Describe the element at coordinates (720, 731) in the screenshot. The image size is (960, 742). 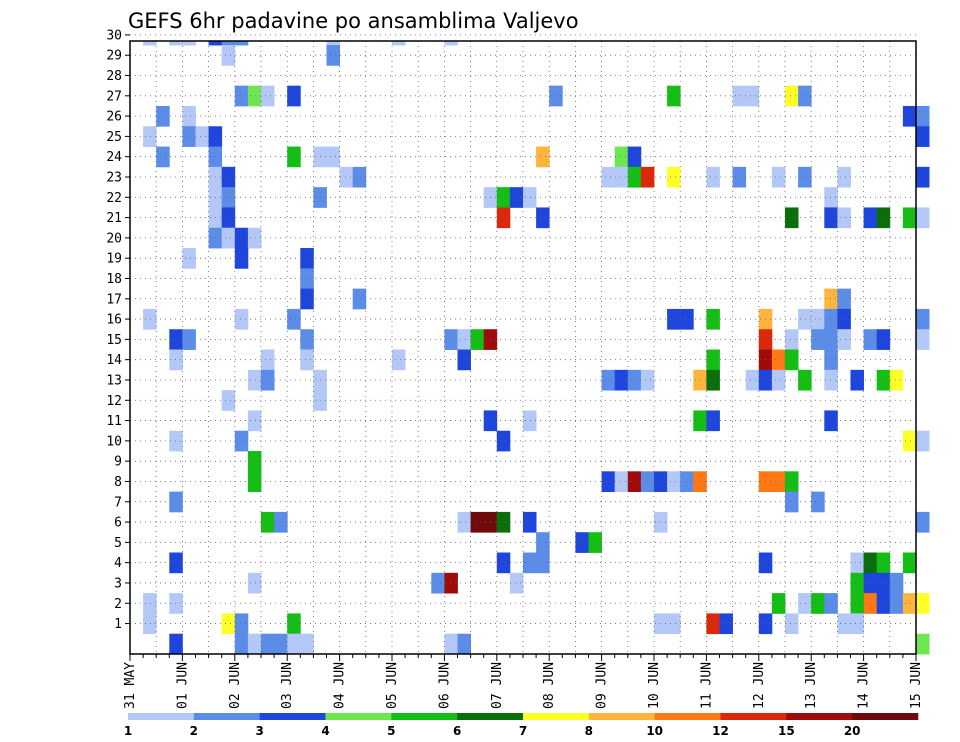
I see `colorbar-label: 12` at that location.